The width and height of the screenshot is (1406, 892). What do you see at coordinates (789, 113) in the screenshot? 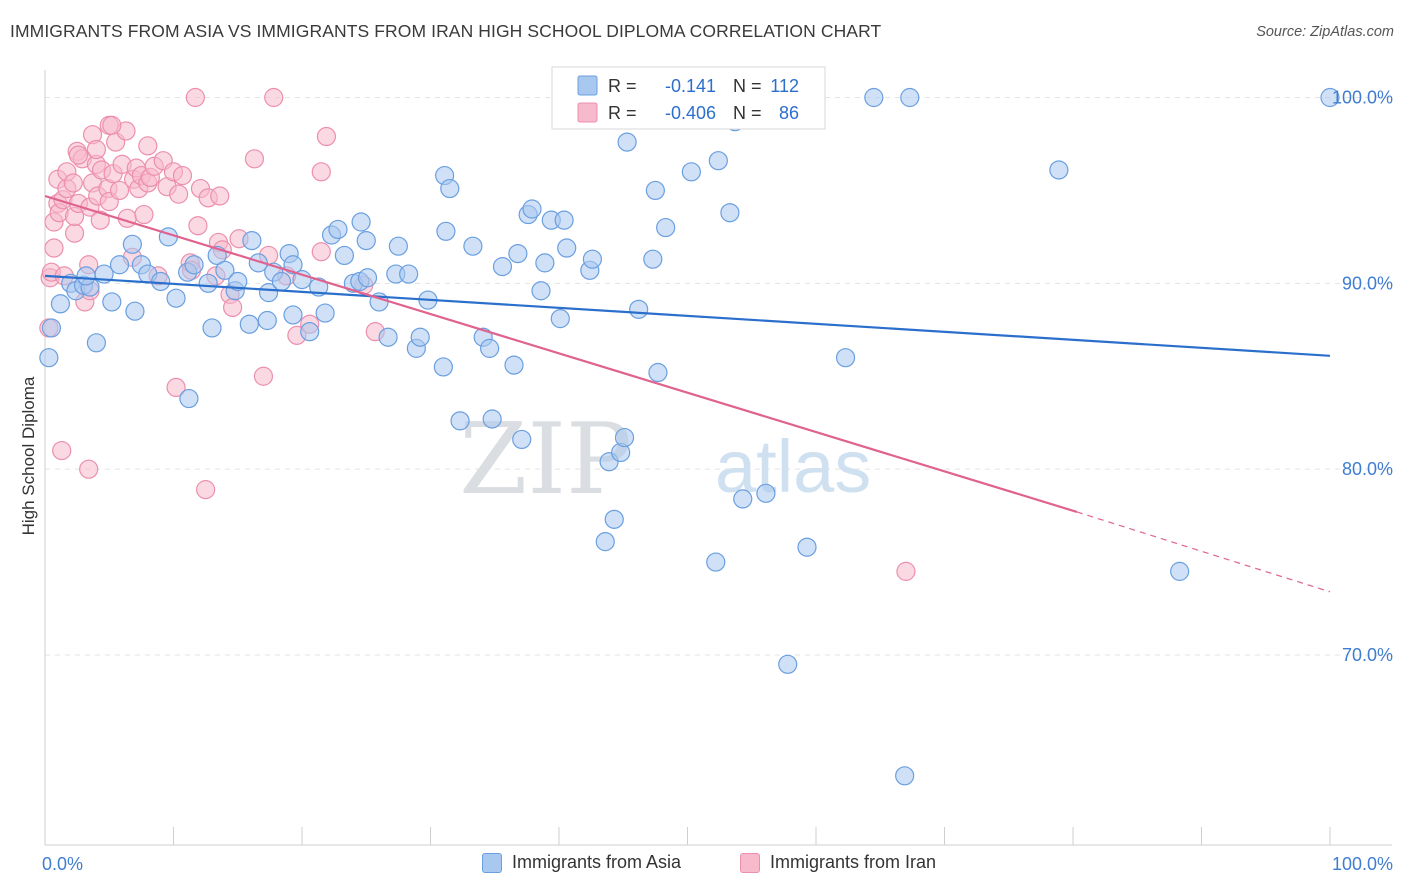
I see `legend-iran-n-value: 86` at bounding box center [789, 113].